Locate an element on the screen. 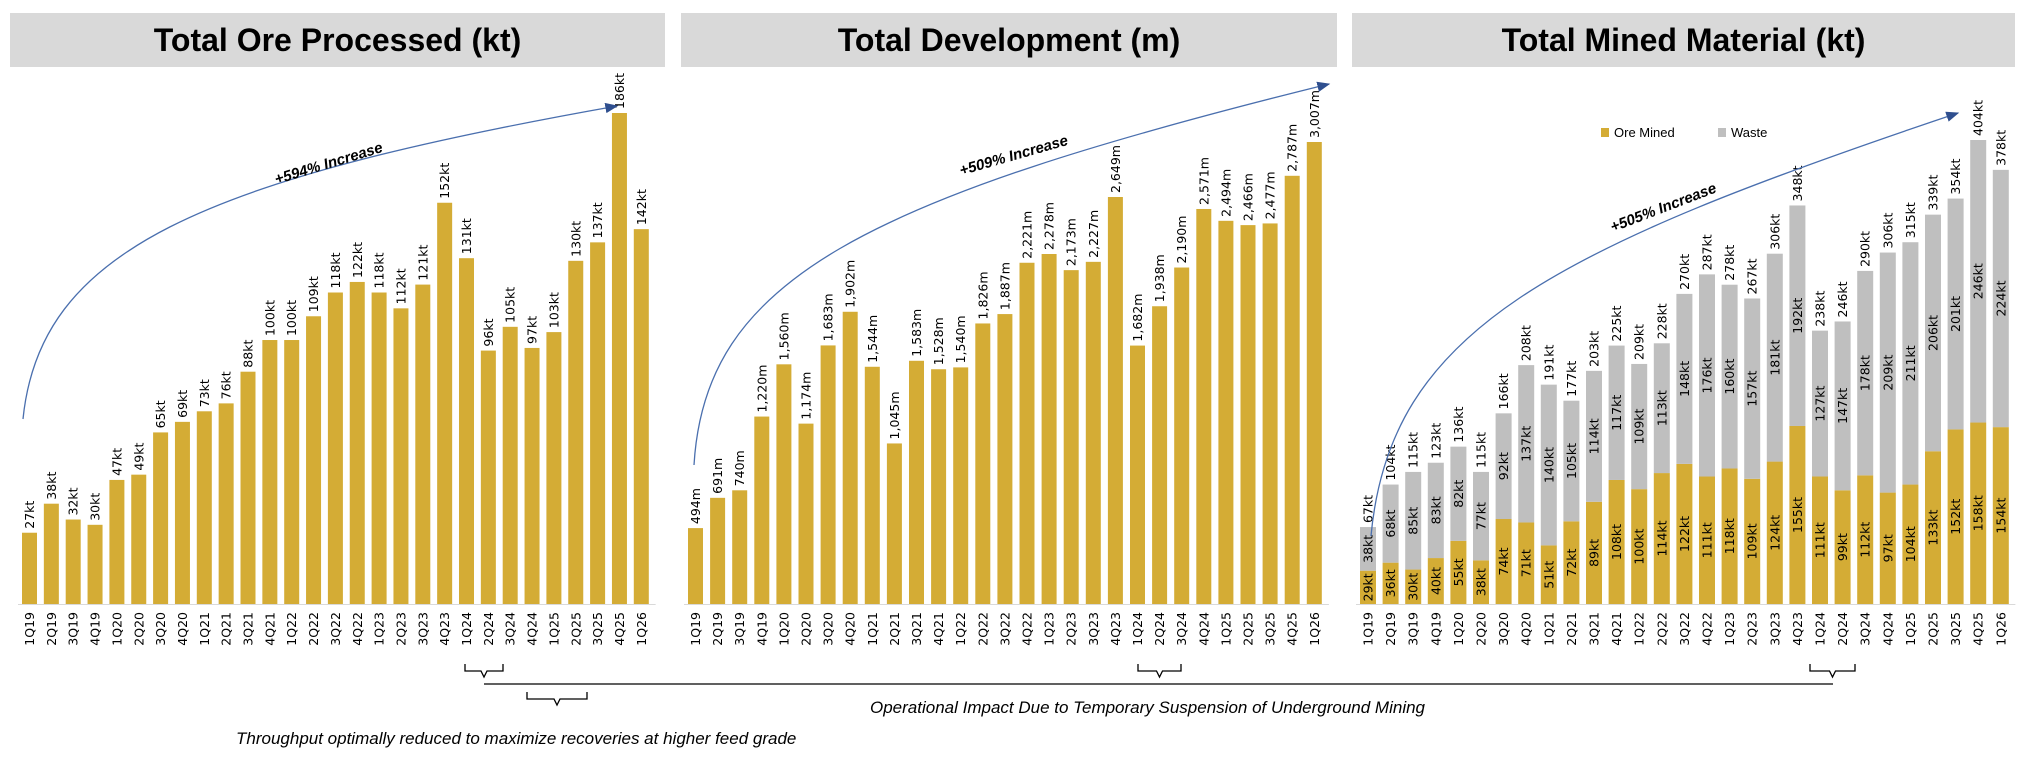 The height and width of the screenshot is (762, 2023). chart-title-mined-material: Total Mined Material (kt) is located at coordinates (1683, 40).